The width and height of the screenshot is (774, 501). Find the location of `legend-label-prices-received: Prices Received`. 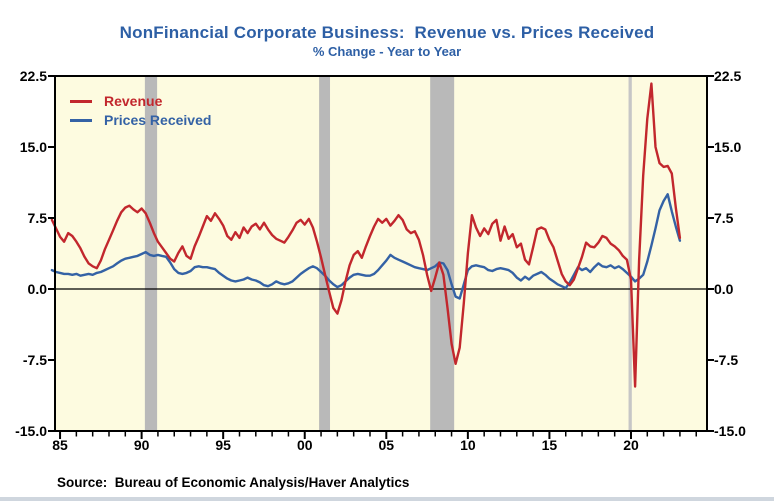

legend-label-prices-received: Prices Received is located at coordinates (158, 120).